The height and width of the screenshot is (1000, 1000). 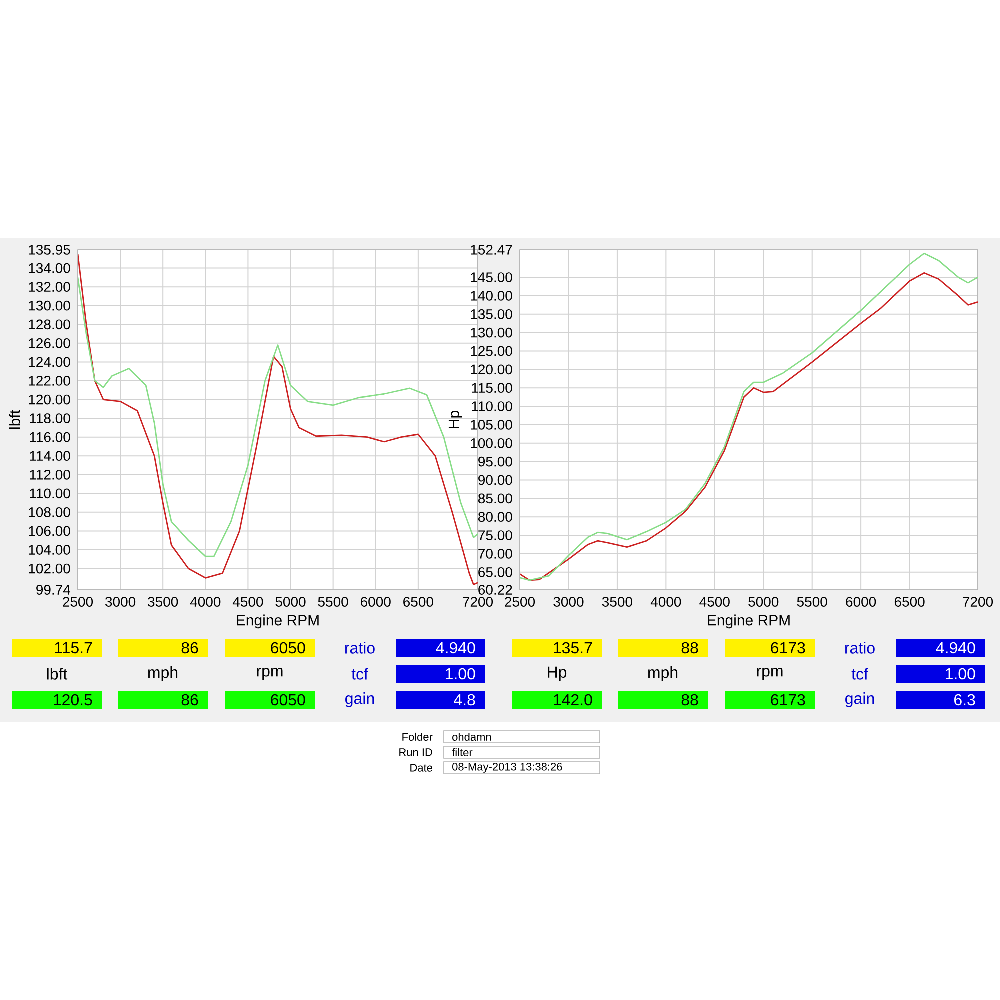 I want to click on y-tick-label: 90.00, so click(x=495, y=480).